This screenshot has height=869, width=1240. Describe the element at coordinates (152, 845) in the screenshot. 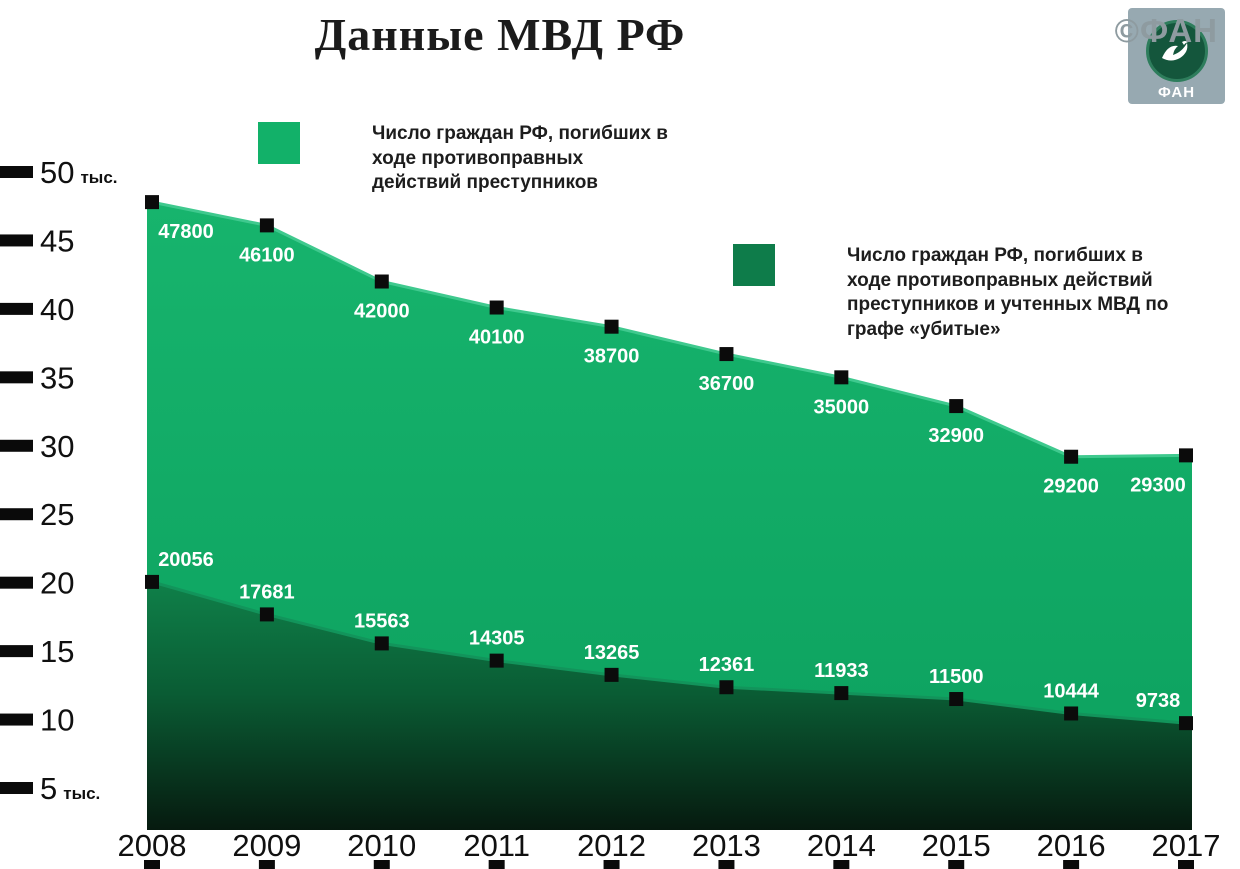

I see `svg-text: 2008` at that location.